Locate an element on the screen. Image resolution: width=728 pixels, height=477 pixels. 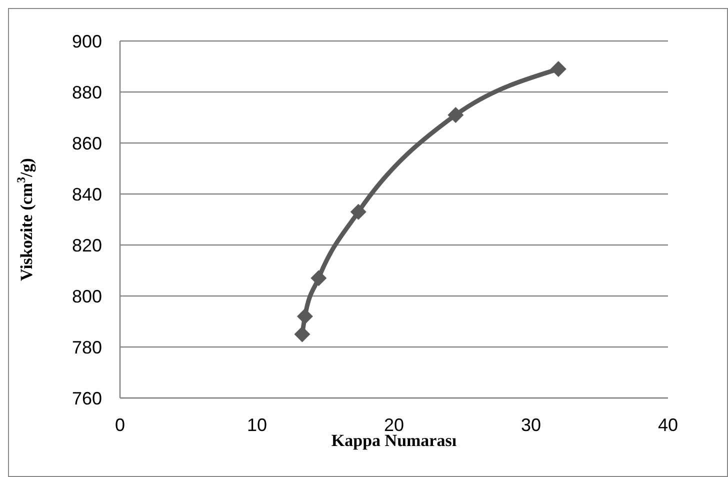
x-tick-label: 10 is located at coordinates (257, 424).